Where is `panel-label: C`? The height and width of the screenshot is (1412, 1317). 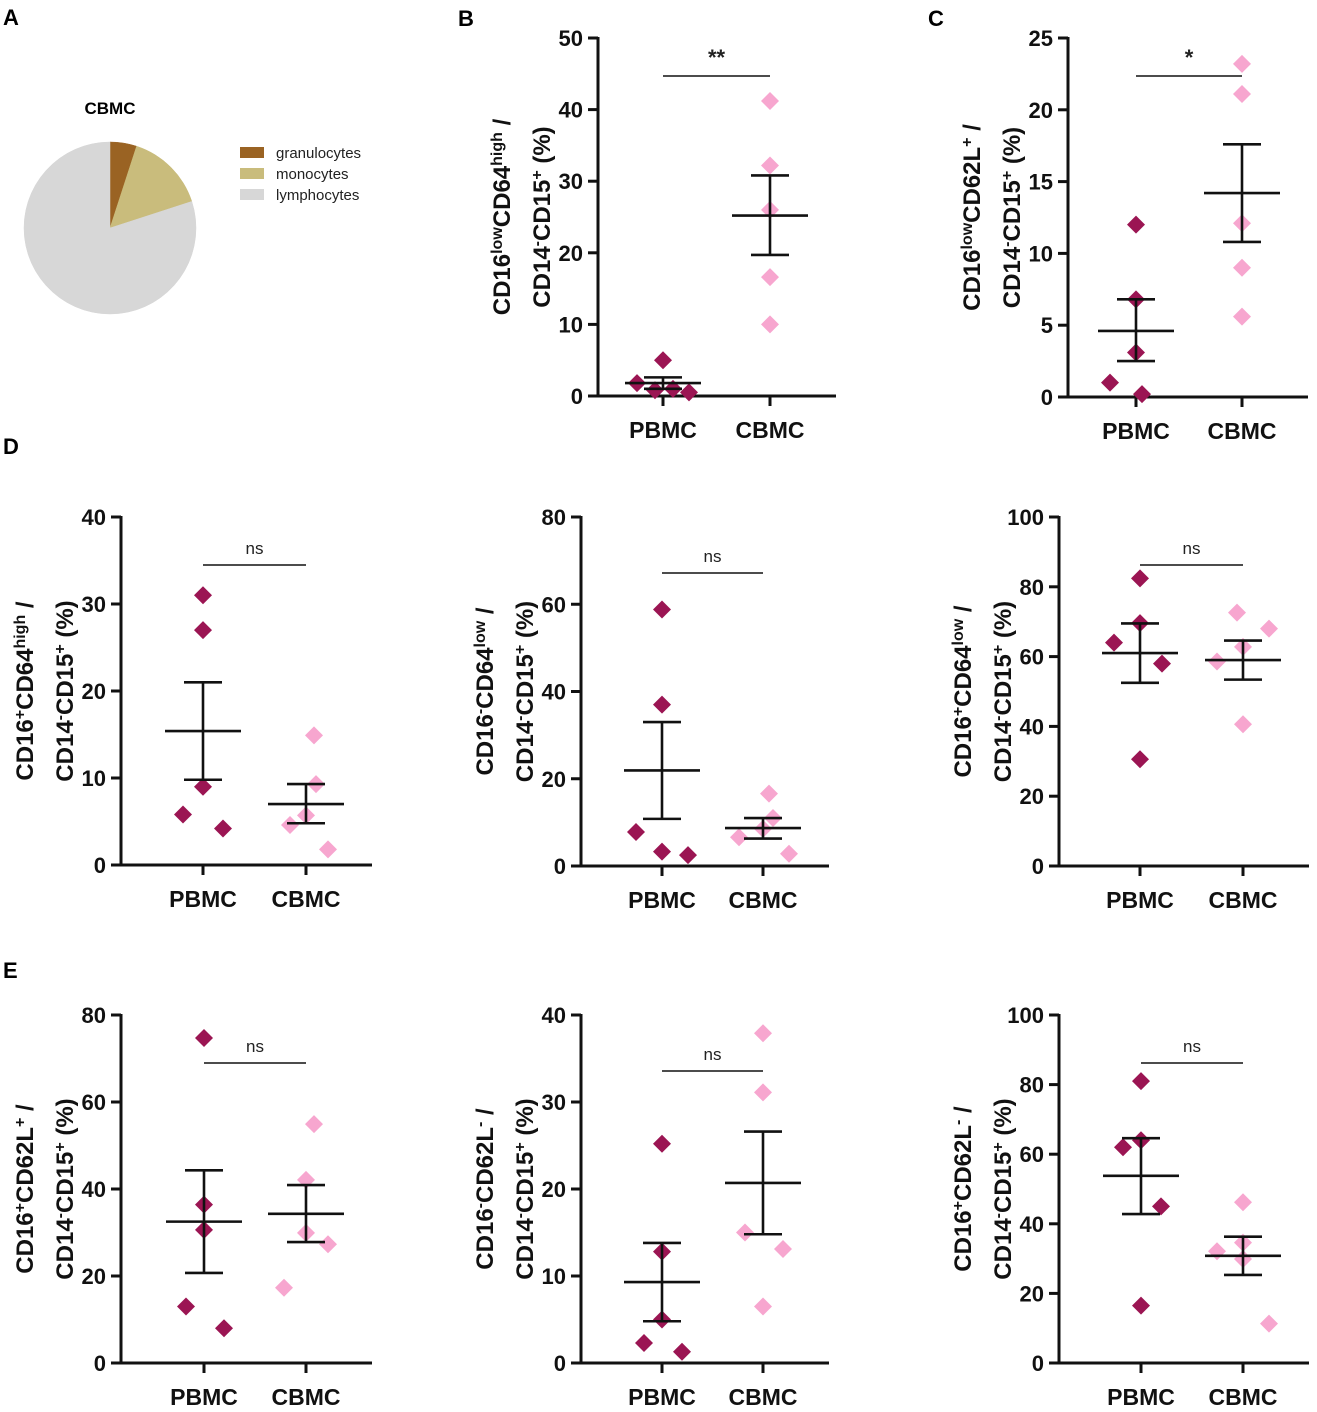 panel-label: C is located at coordinates (936, 18).